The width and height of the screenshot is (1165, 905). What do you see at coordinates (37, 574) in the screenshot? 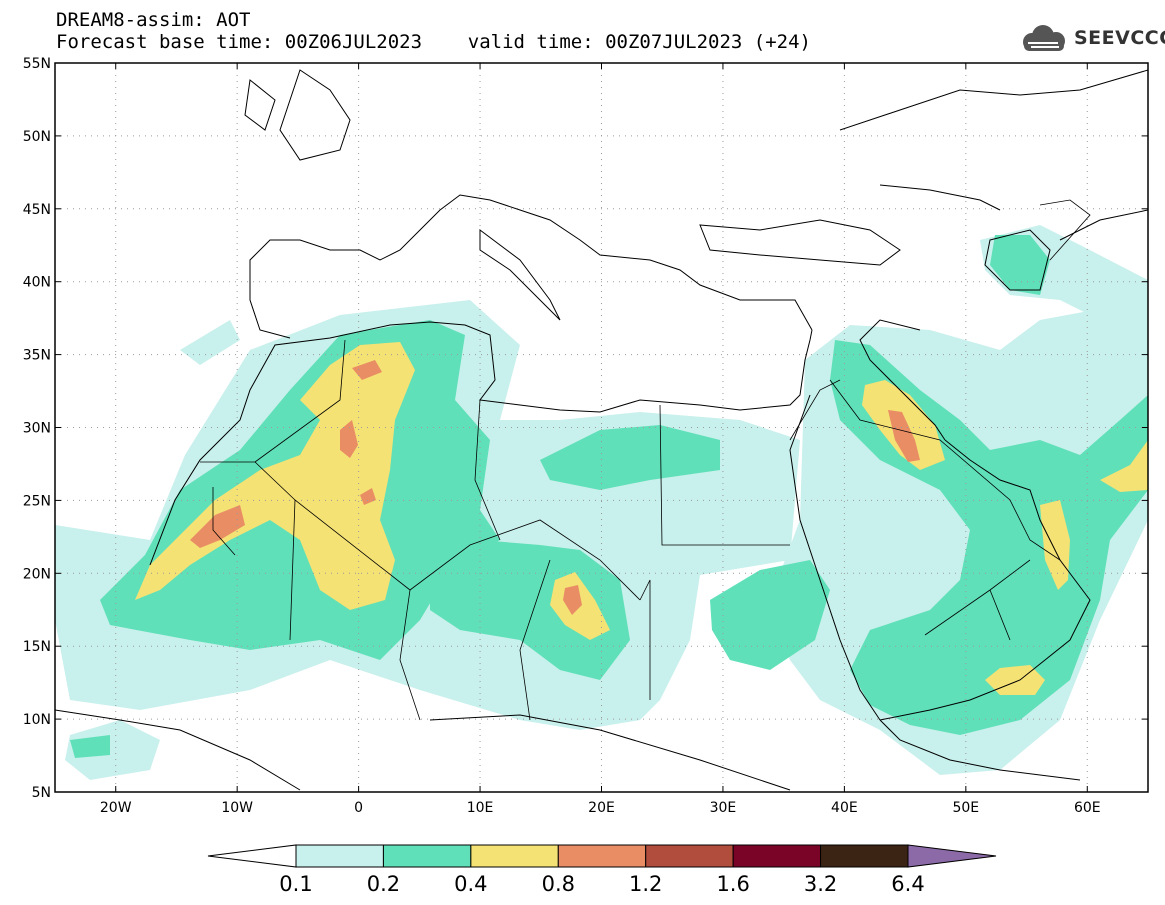
I see `lat-tick-label: 20N` at bounding box center [37, 574].